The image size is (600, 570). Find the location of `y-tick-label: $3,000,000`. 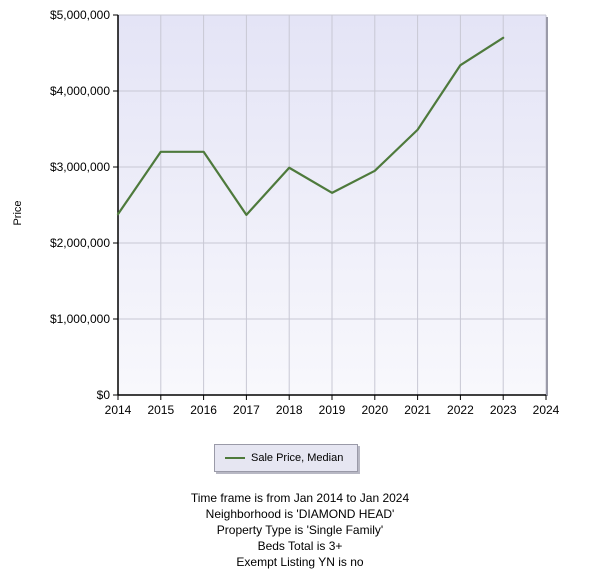

y-tick-label: $3,000,000 is located at coordinates (80, 167).